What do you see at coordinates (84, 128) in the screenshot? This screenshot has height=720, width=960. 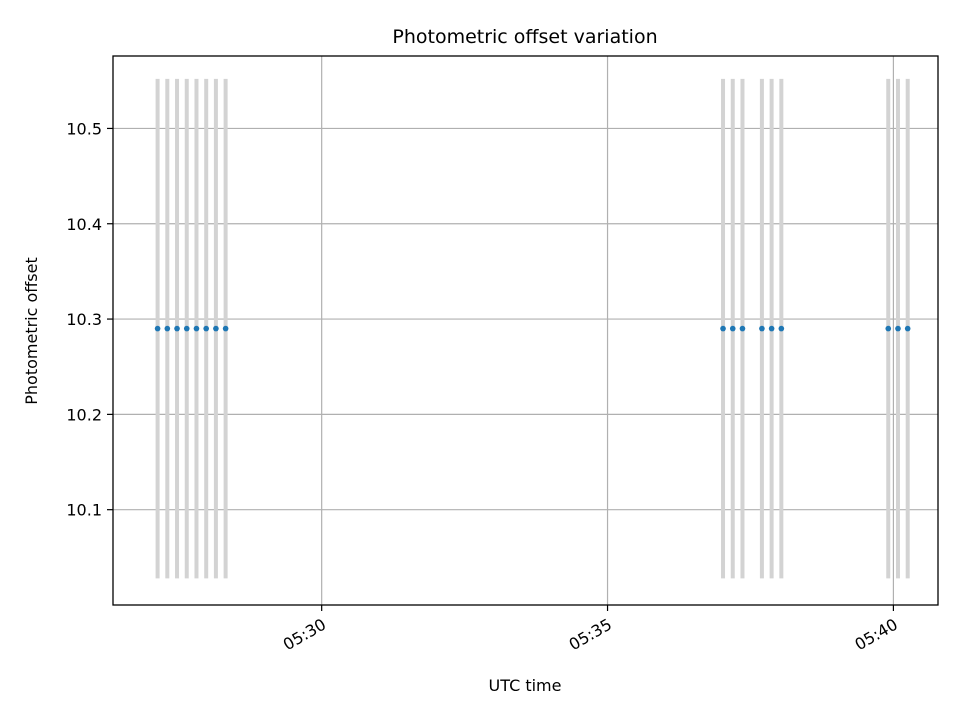 I see `y-tick-label: 10.5` at bounding box center [84, 128].